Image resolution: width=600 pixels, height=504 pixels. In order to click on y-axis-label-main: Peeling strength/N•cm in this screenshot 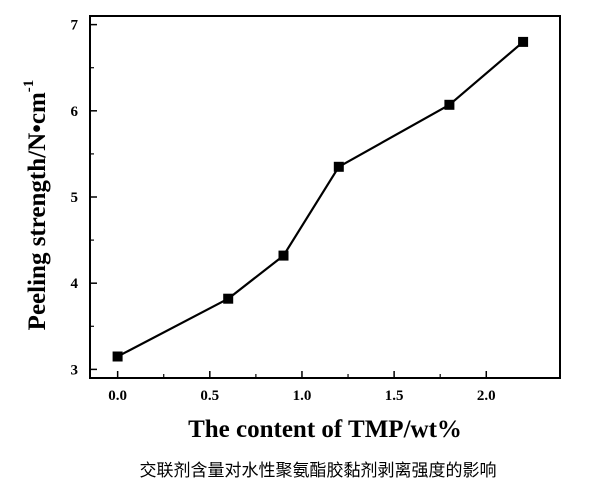, I will do `click(37, 211)`.